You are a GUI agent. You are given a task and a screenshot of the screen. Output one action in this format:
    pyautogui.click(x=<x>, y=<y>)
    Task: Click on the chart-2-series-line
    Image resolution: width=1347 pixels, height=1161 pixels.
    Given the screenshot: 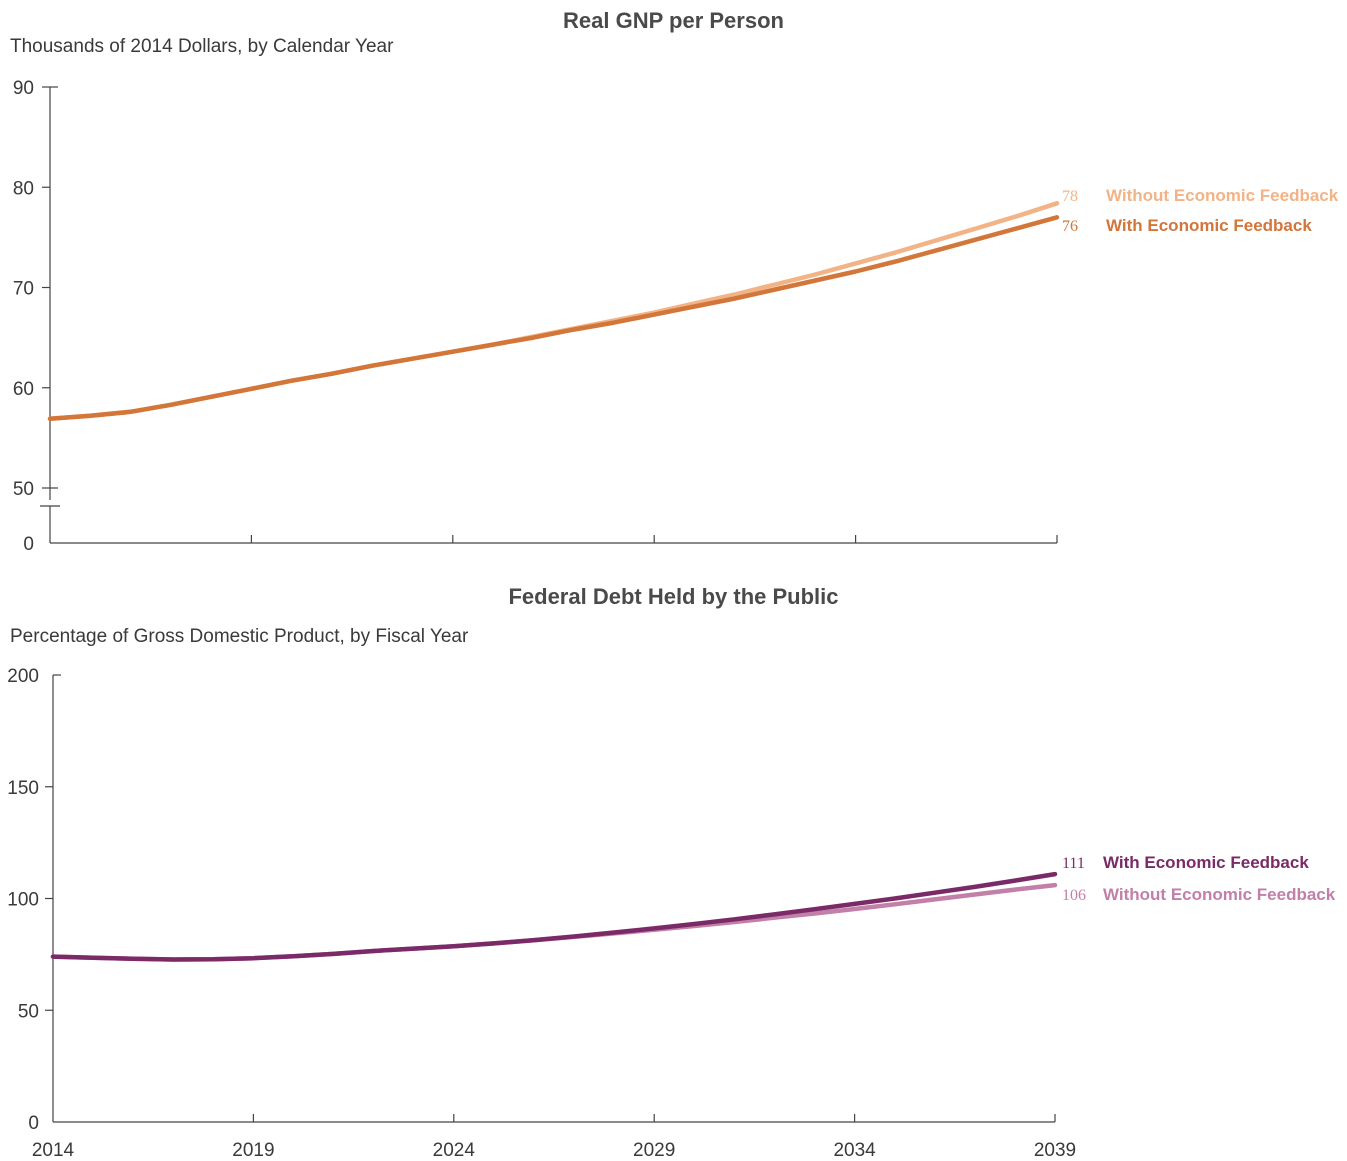 What is the action you would take?
    pyautogui.click(x=554, y=916)
    